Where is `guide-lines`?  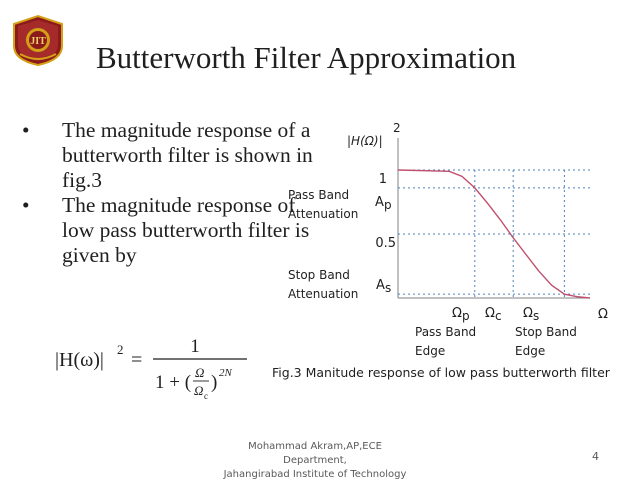
guide-lines is located at coordinates (494, 233).